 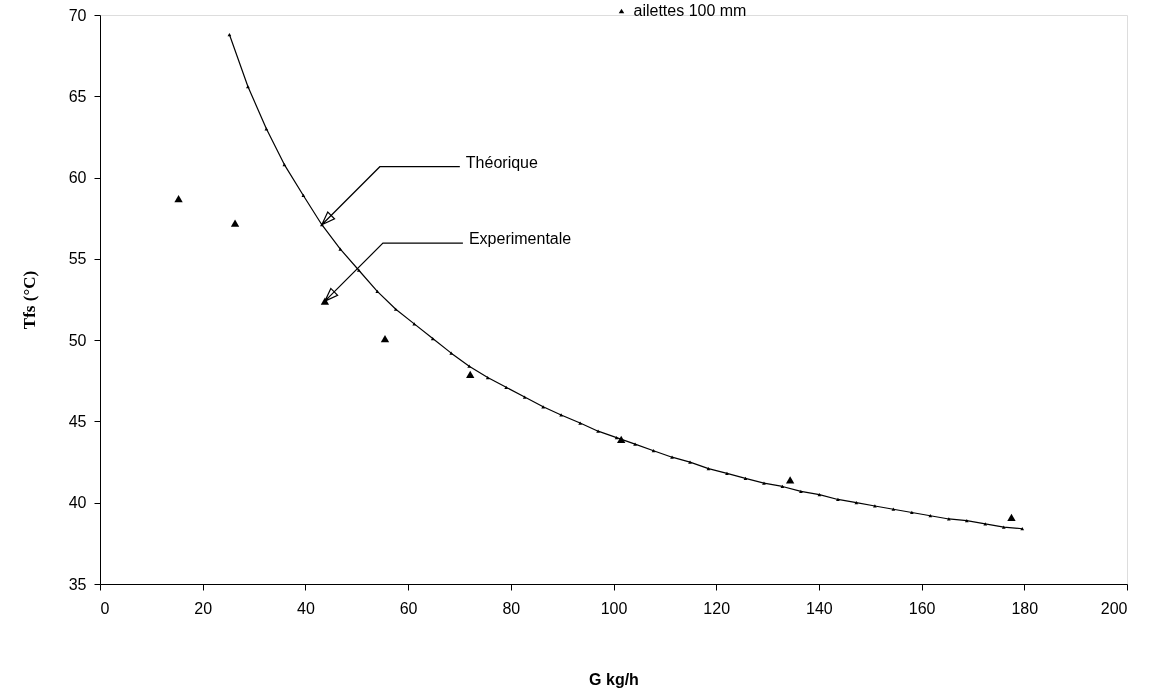 I want to click on x-tick-label: 160, so click(x=922, y=608).